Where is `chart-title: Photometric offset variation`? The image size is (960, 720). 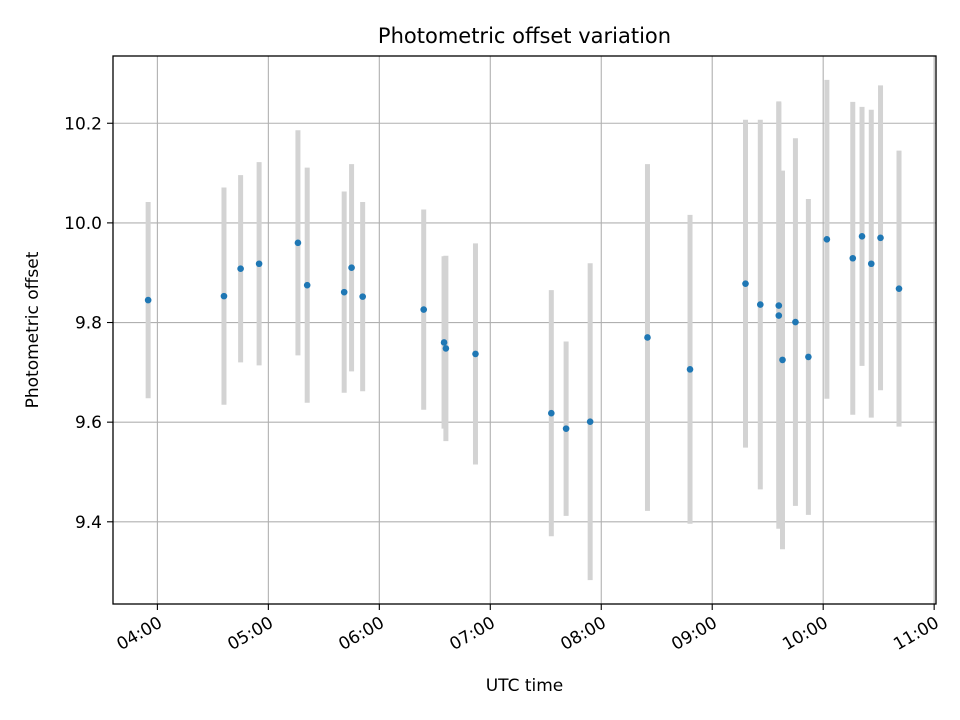
chart-title: Photometric offset variation is located at coordinates (524, 36).